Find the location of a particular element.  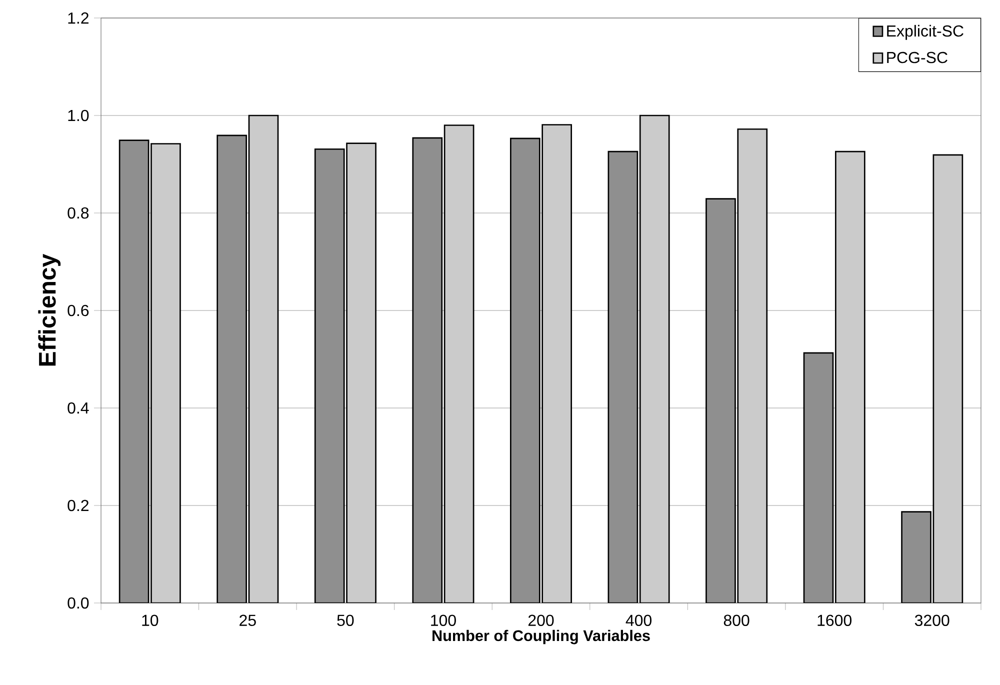

legend-label: PCG-SC is located at coordinates (917, 58).